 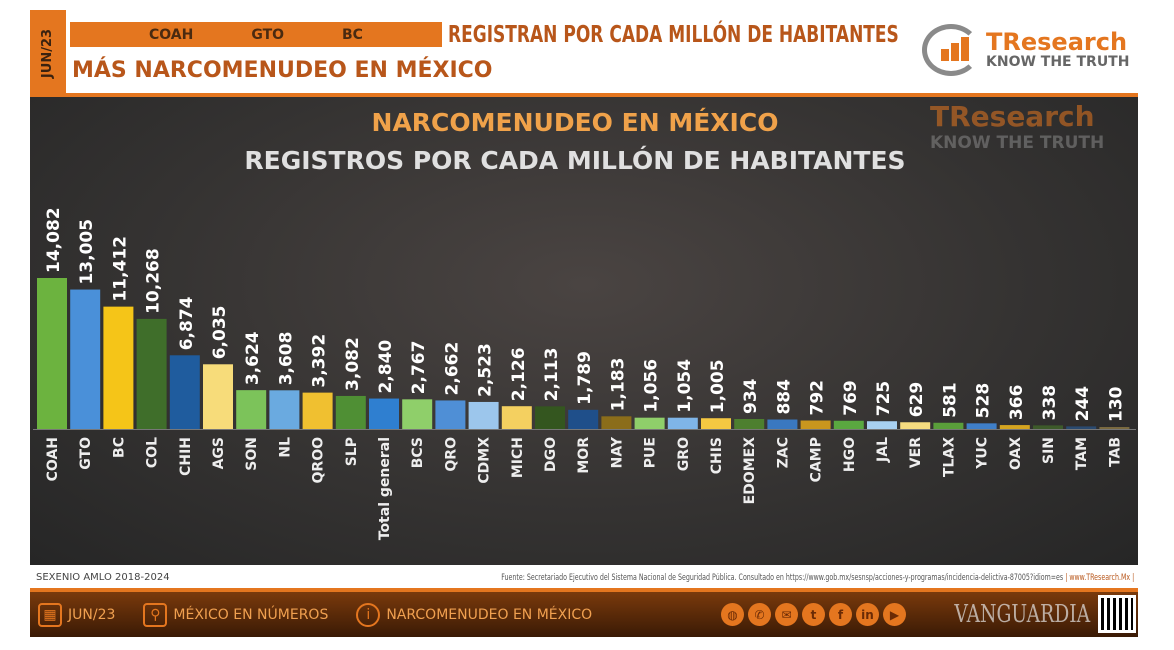 I want to click on data-label: 769, so click(x=851, y=398).